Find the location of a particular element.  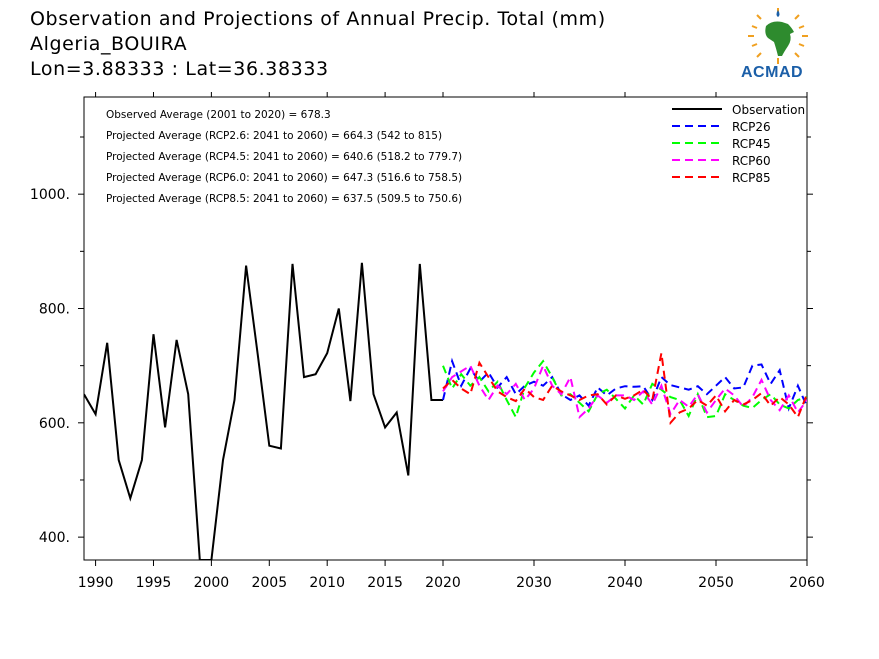

acmad-logo is located at coordinates (778, 45).